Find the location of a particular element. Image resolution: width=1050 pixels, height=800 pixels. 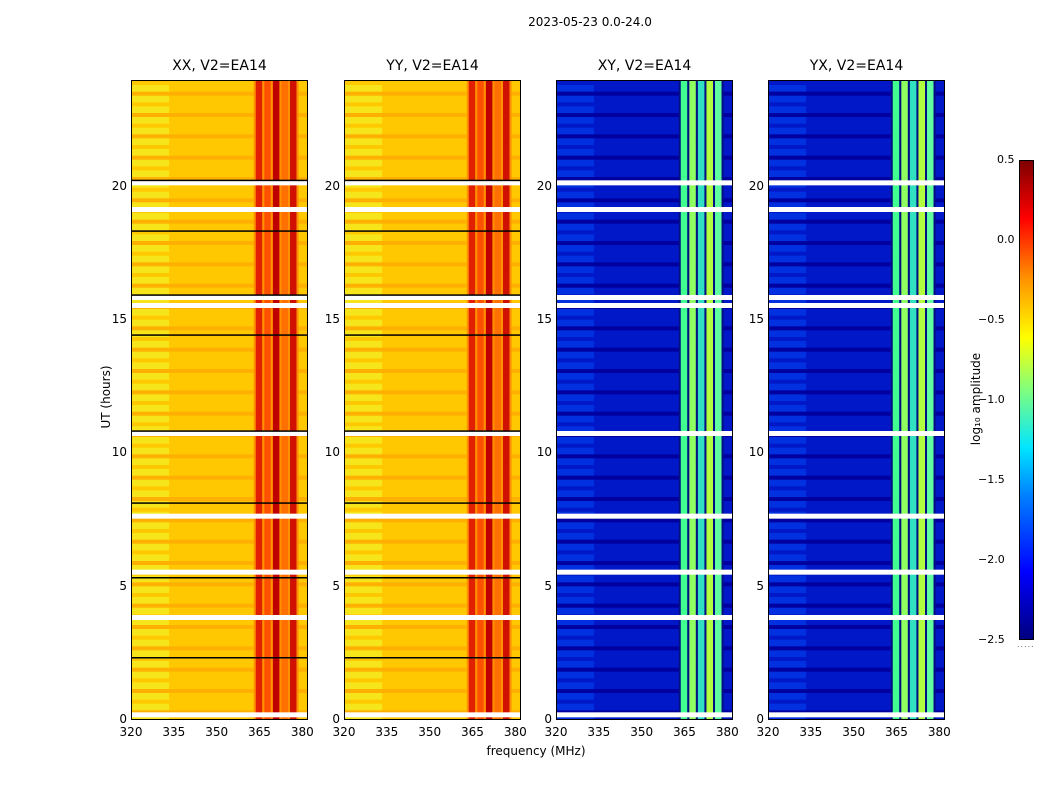

figure-title: 2023-05-23 0.0-24.0 is located at coordinates (590, 22).